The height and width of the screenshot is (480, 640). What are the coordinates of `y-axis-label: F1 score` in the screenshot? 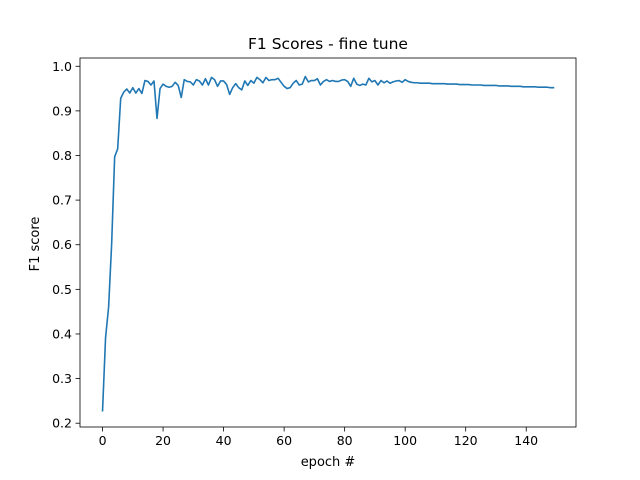 It's located at (35, 244).